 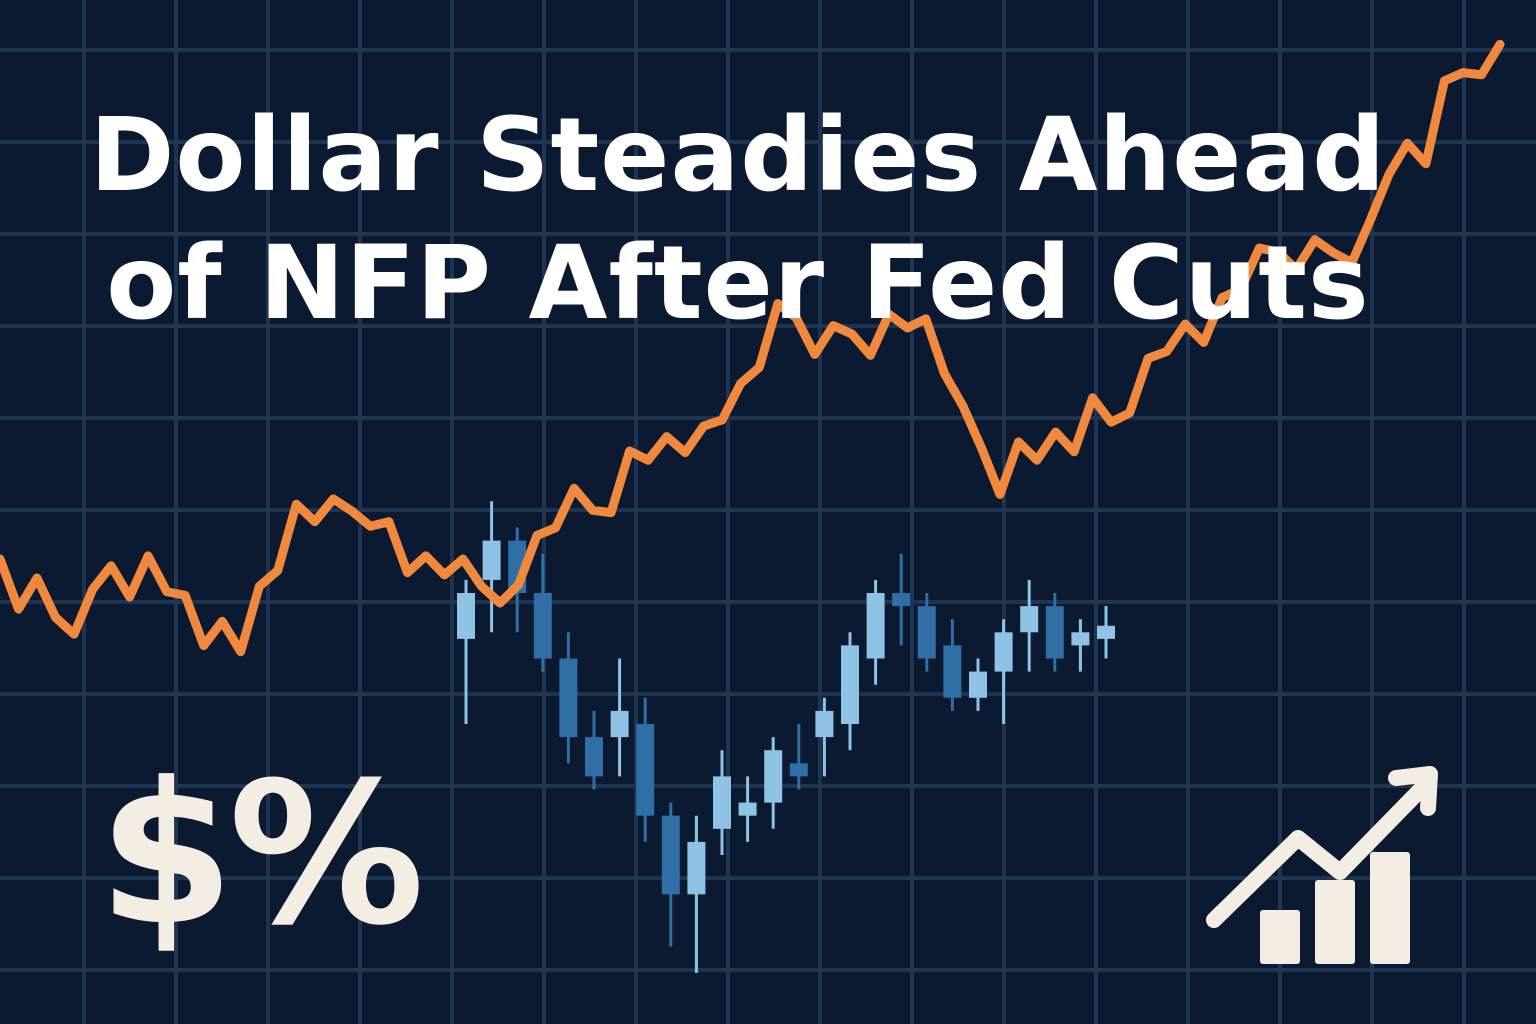 I want to click on growth-icon-trend-line, so click(x=1321, y=851).